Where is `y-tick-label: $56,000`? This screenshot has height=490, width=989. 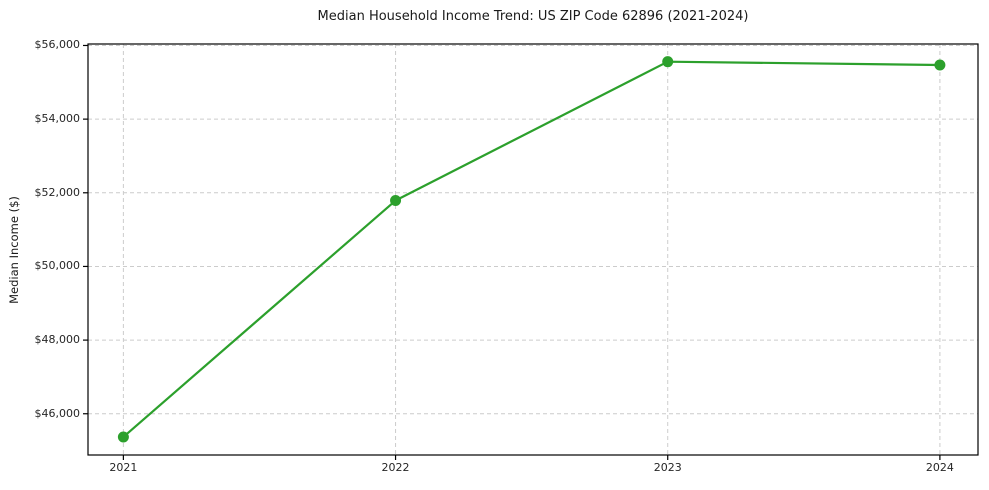 y-tick-label: $56,000 is located at coordinates (57, 45).